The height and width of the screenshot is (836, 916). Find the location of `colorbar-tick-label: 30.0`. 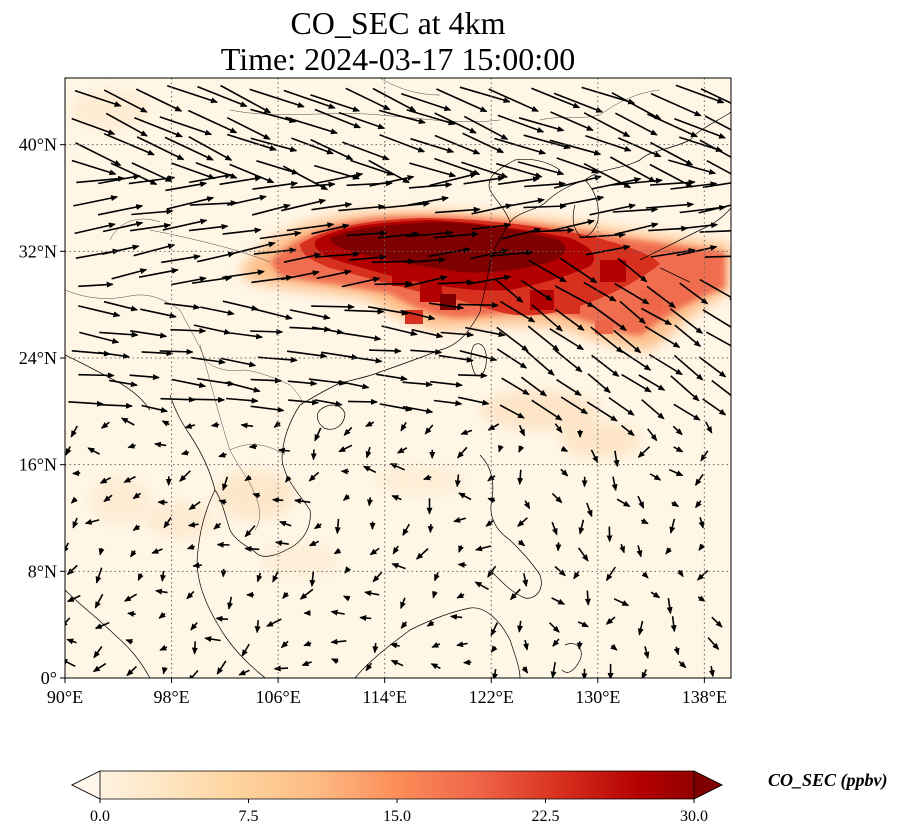

colorbar-tick-label: 30.0 is located at coordinates (694, 816).